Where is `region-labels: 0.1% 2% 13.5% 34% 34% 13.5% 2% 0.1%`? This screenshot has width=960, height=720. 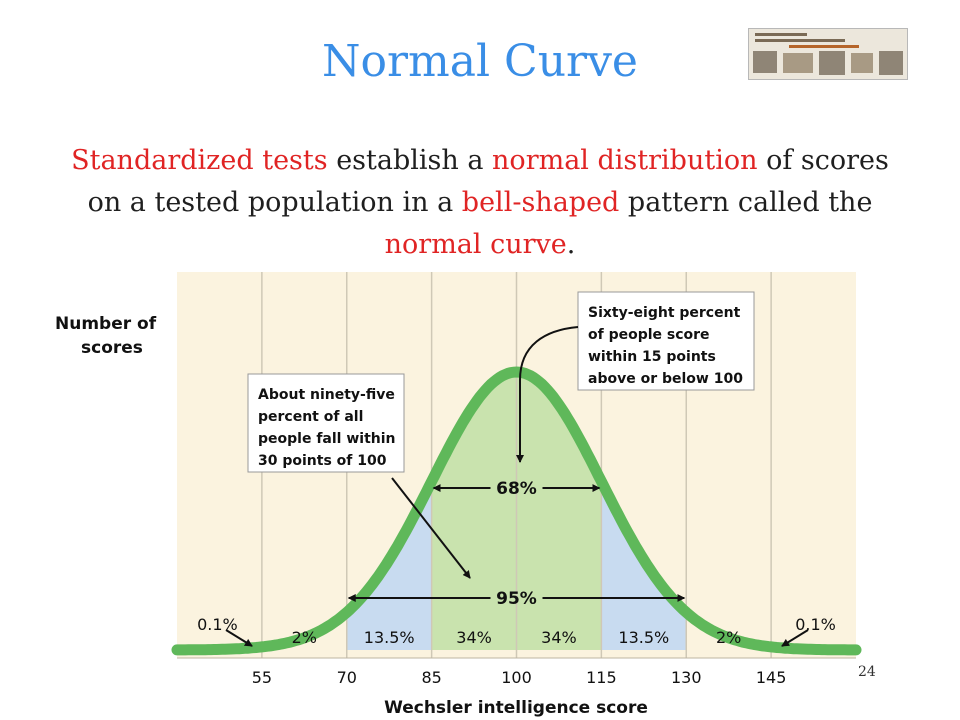 region-labels: 0.1% 2% 13.5% 34% 34% 13.5% 2% 0.1% is located at coordinates (516, 631).